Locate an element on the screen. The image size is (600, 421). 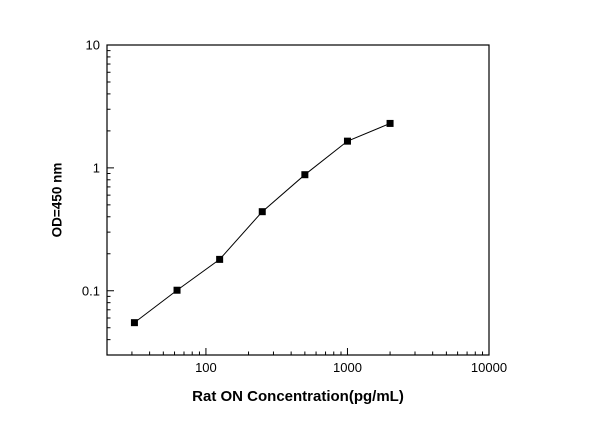
svg-text: 1 is located at coordinates (96, 167).